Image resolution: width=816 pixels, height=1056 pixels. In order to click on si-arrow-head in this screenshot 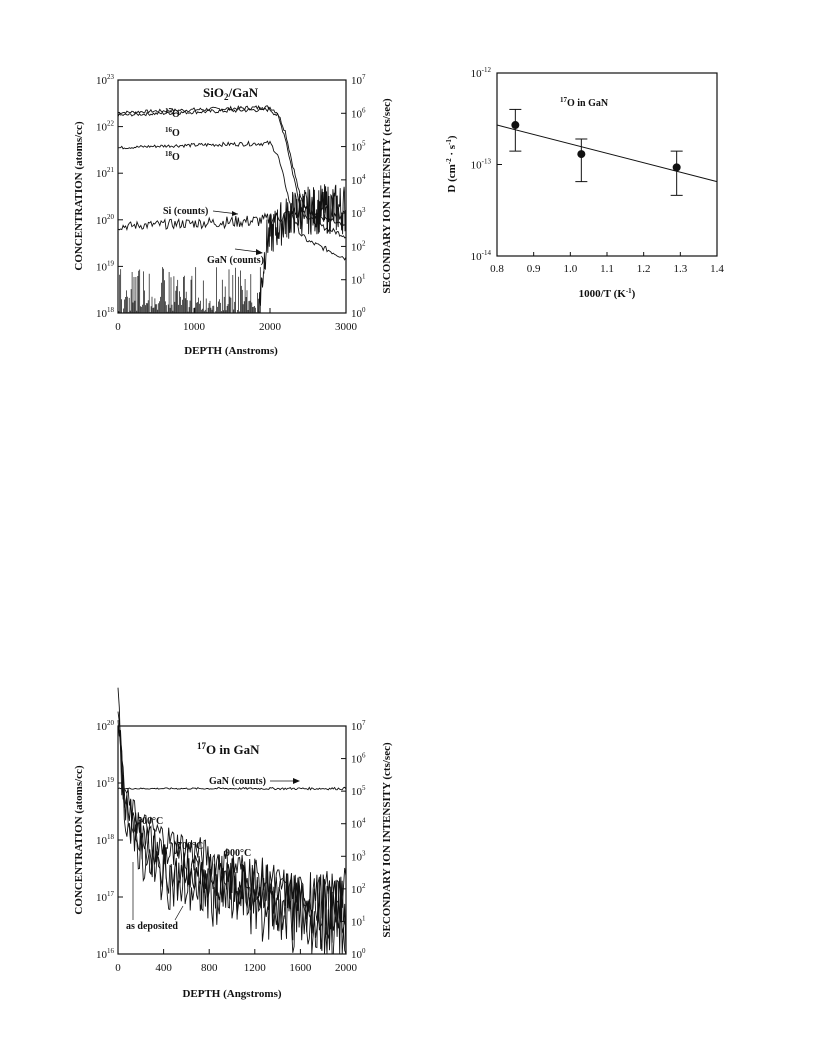, I will do `click(235, 213)`.